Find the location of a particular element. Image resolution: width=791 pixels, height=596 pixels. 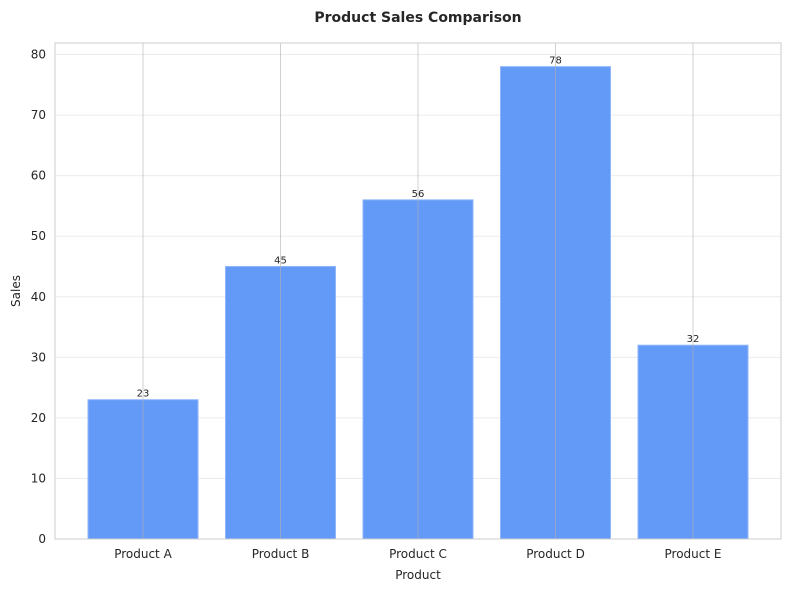

y-axis-label: Sales is located at coordinates (16, 291).